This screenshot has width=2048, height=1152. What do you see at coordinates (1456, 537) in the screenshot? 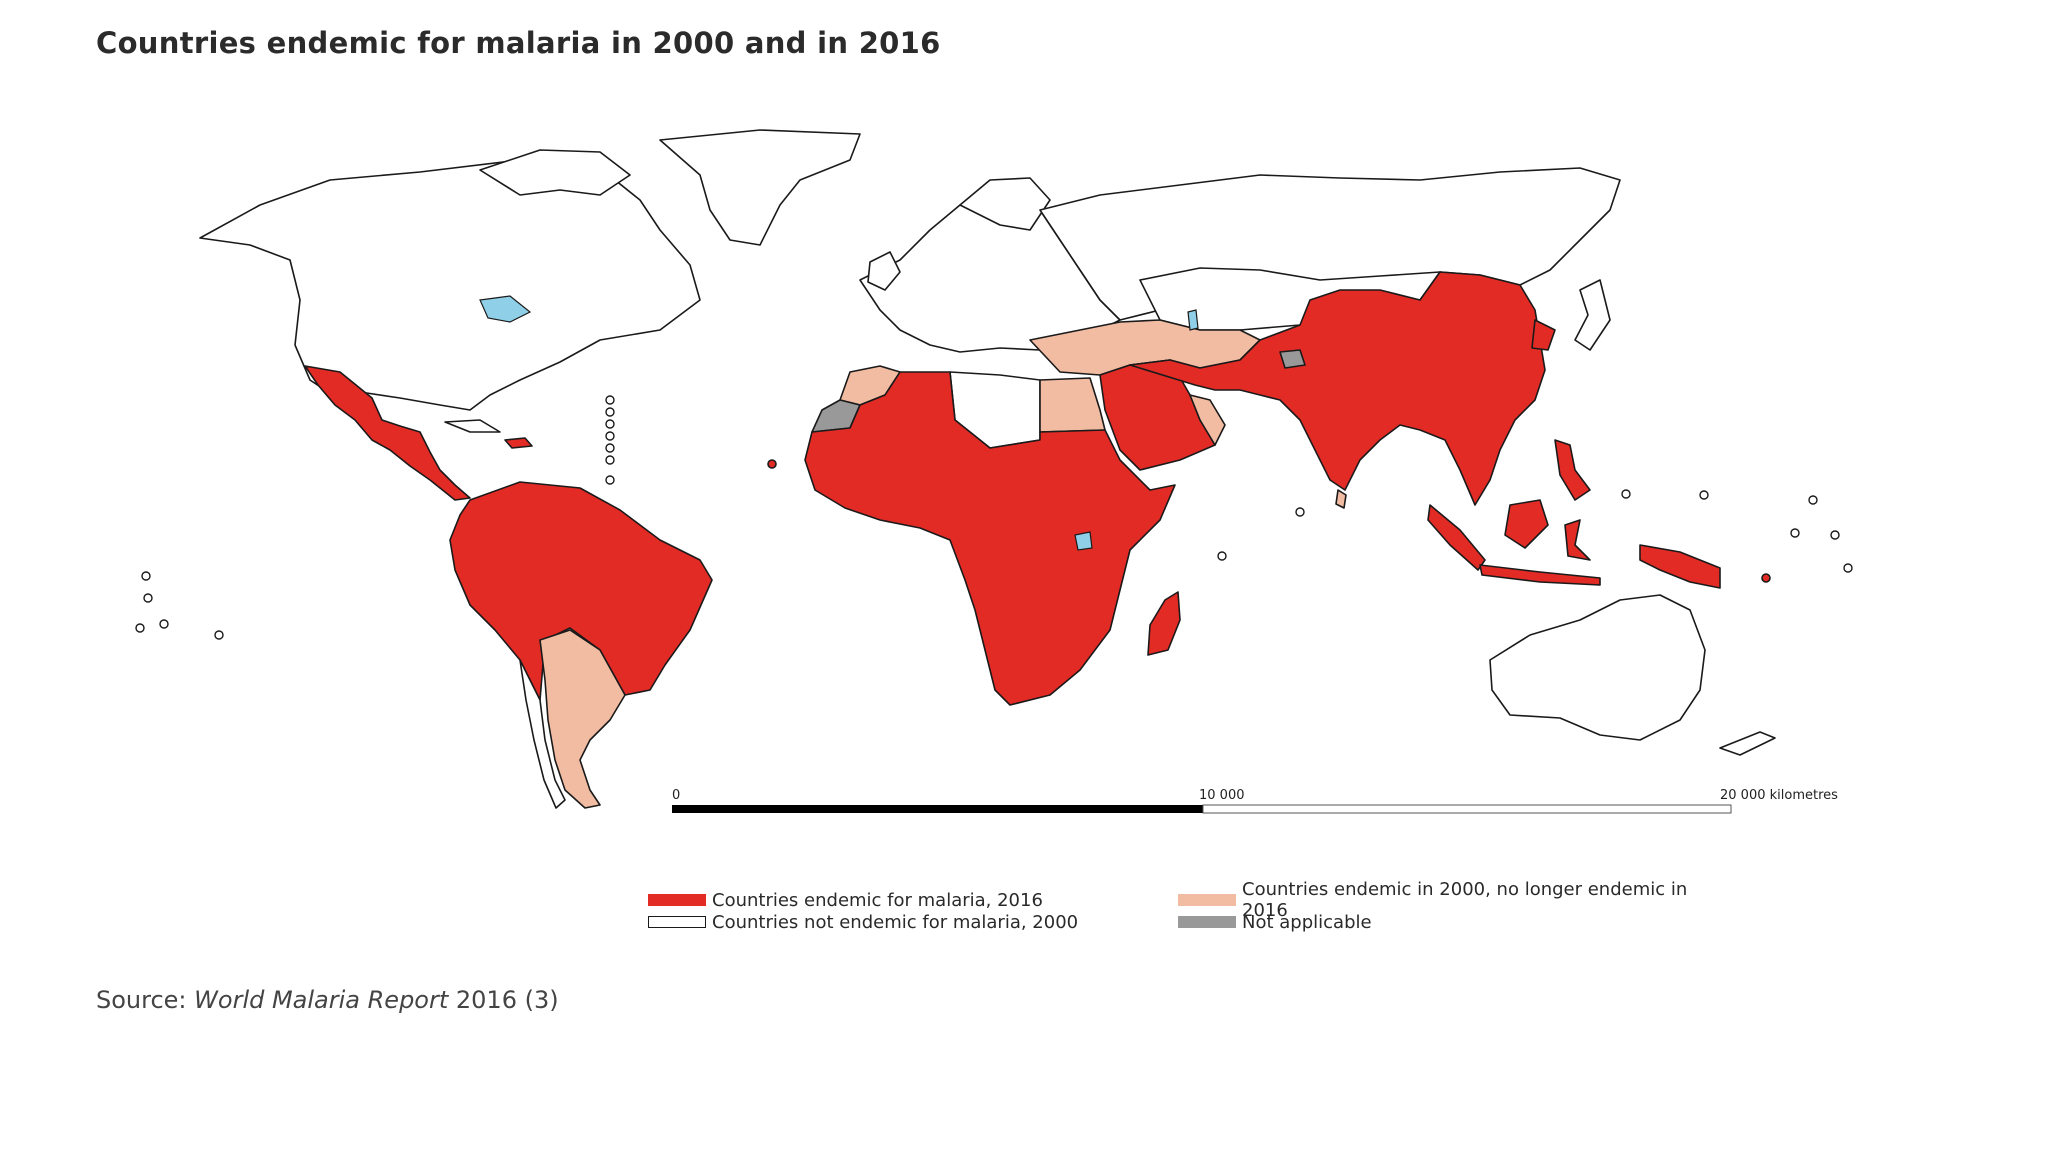
I see `sumatra` at bounding box center [1456, 537].